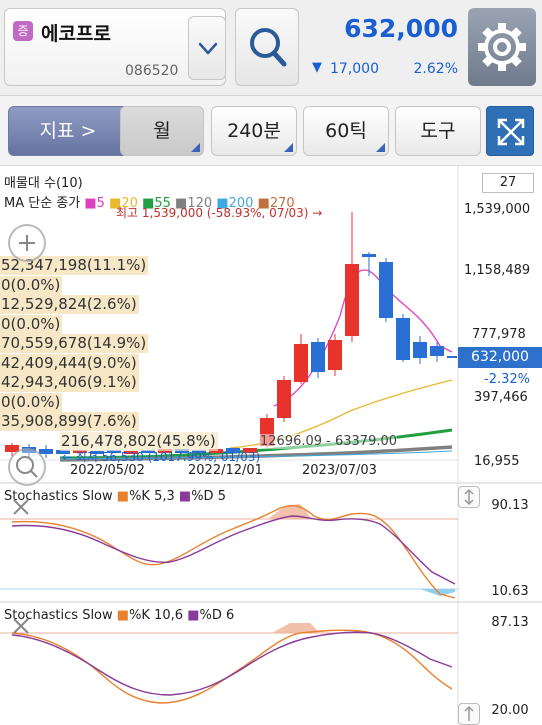 The height and width of the screenshot is (725, 542). I want to click on volume-profile-row: 42,409,444(9.0%), so click(69, 363).